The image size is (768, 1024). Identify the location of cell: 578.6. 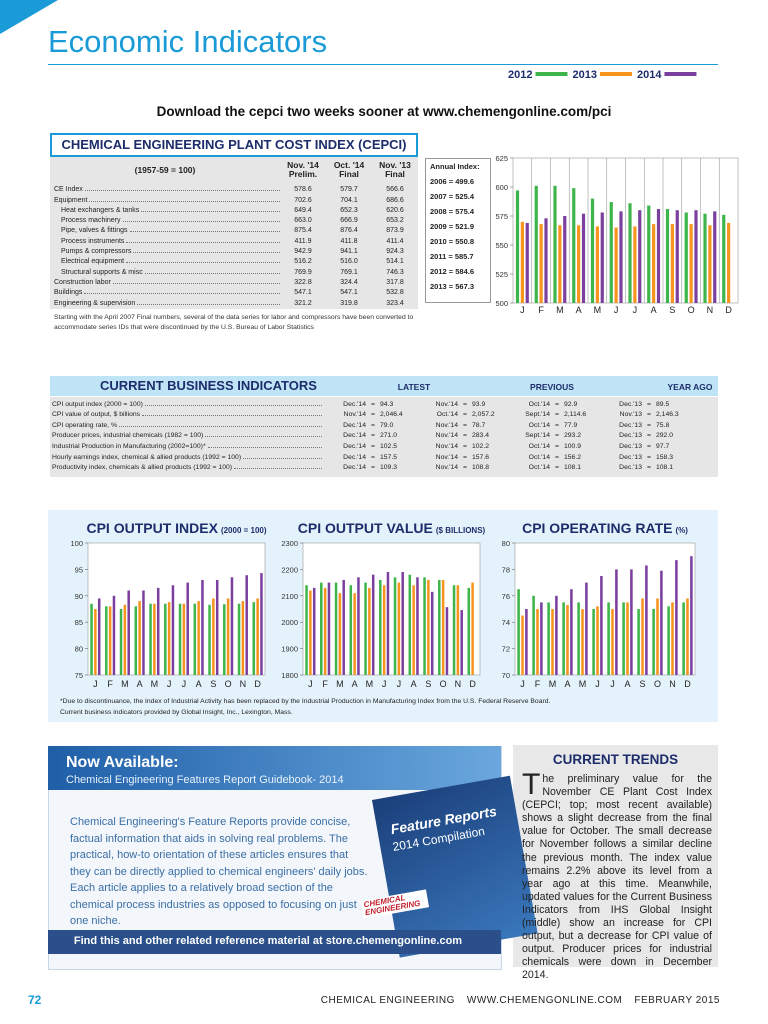
(303, 190).